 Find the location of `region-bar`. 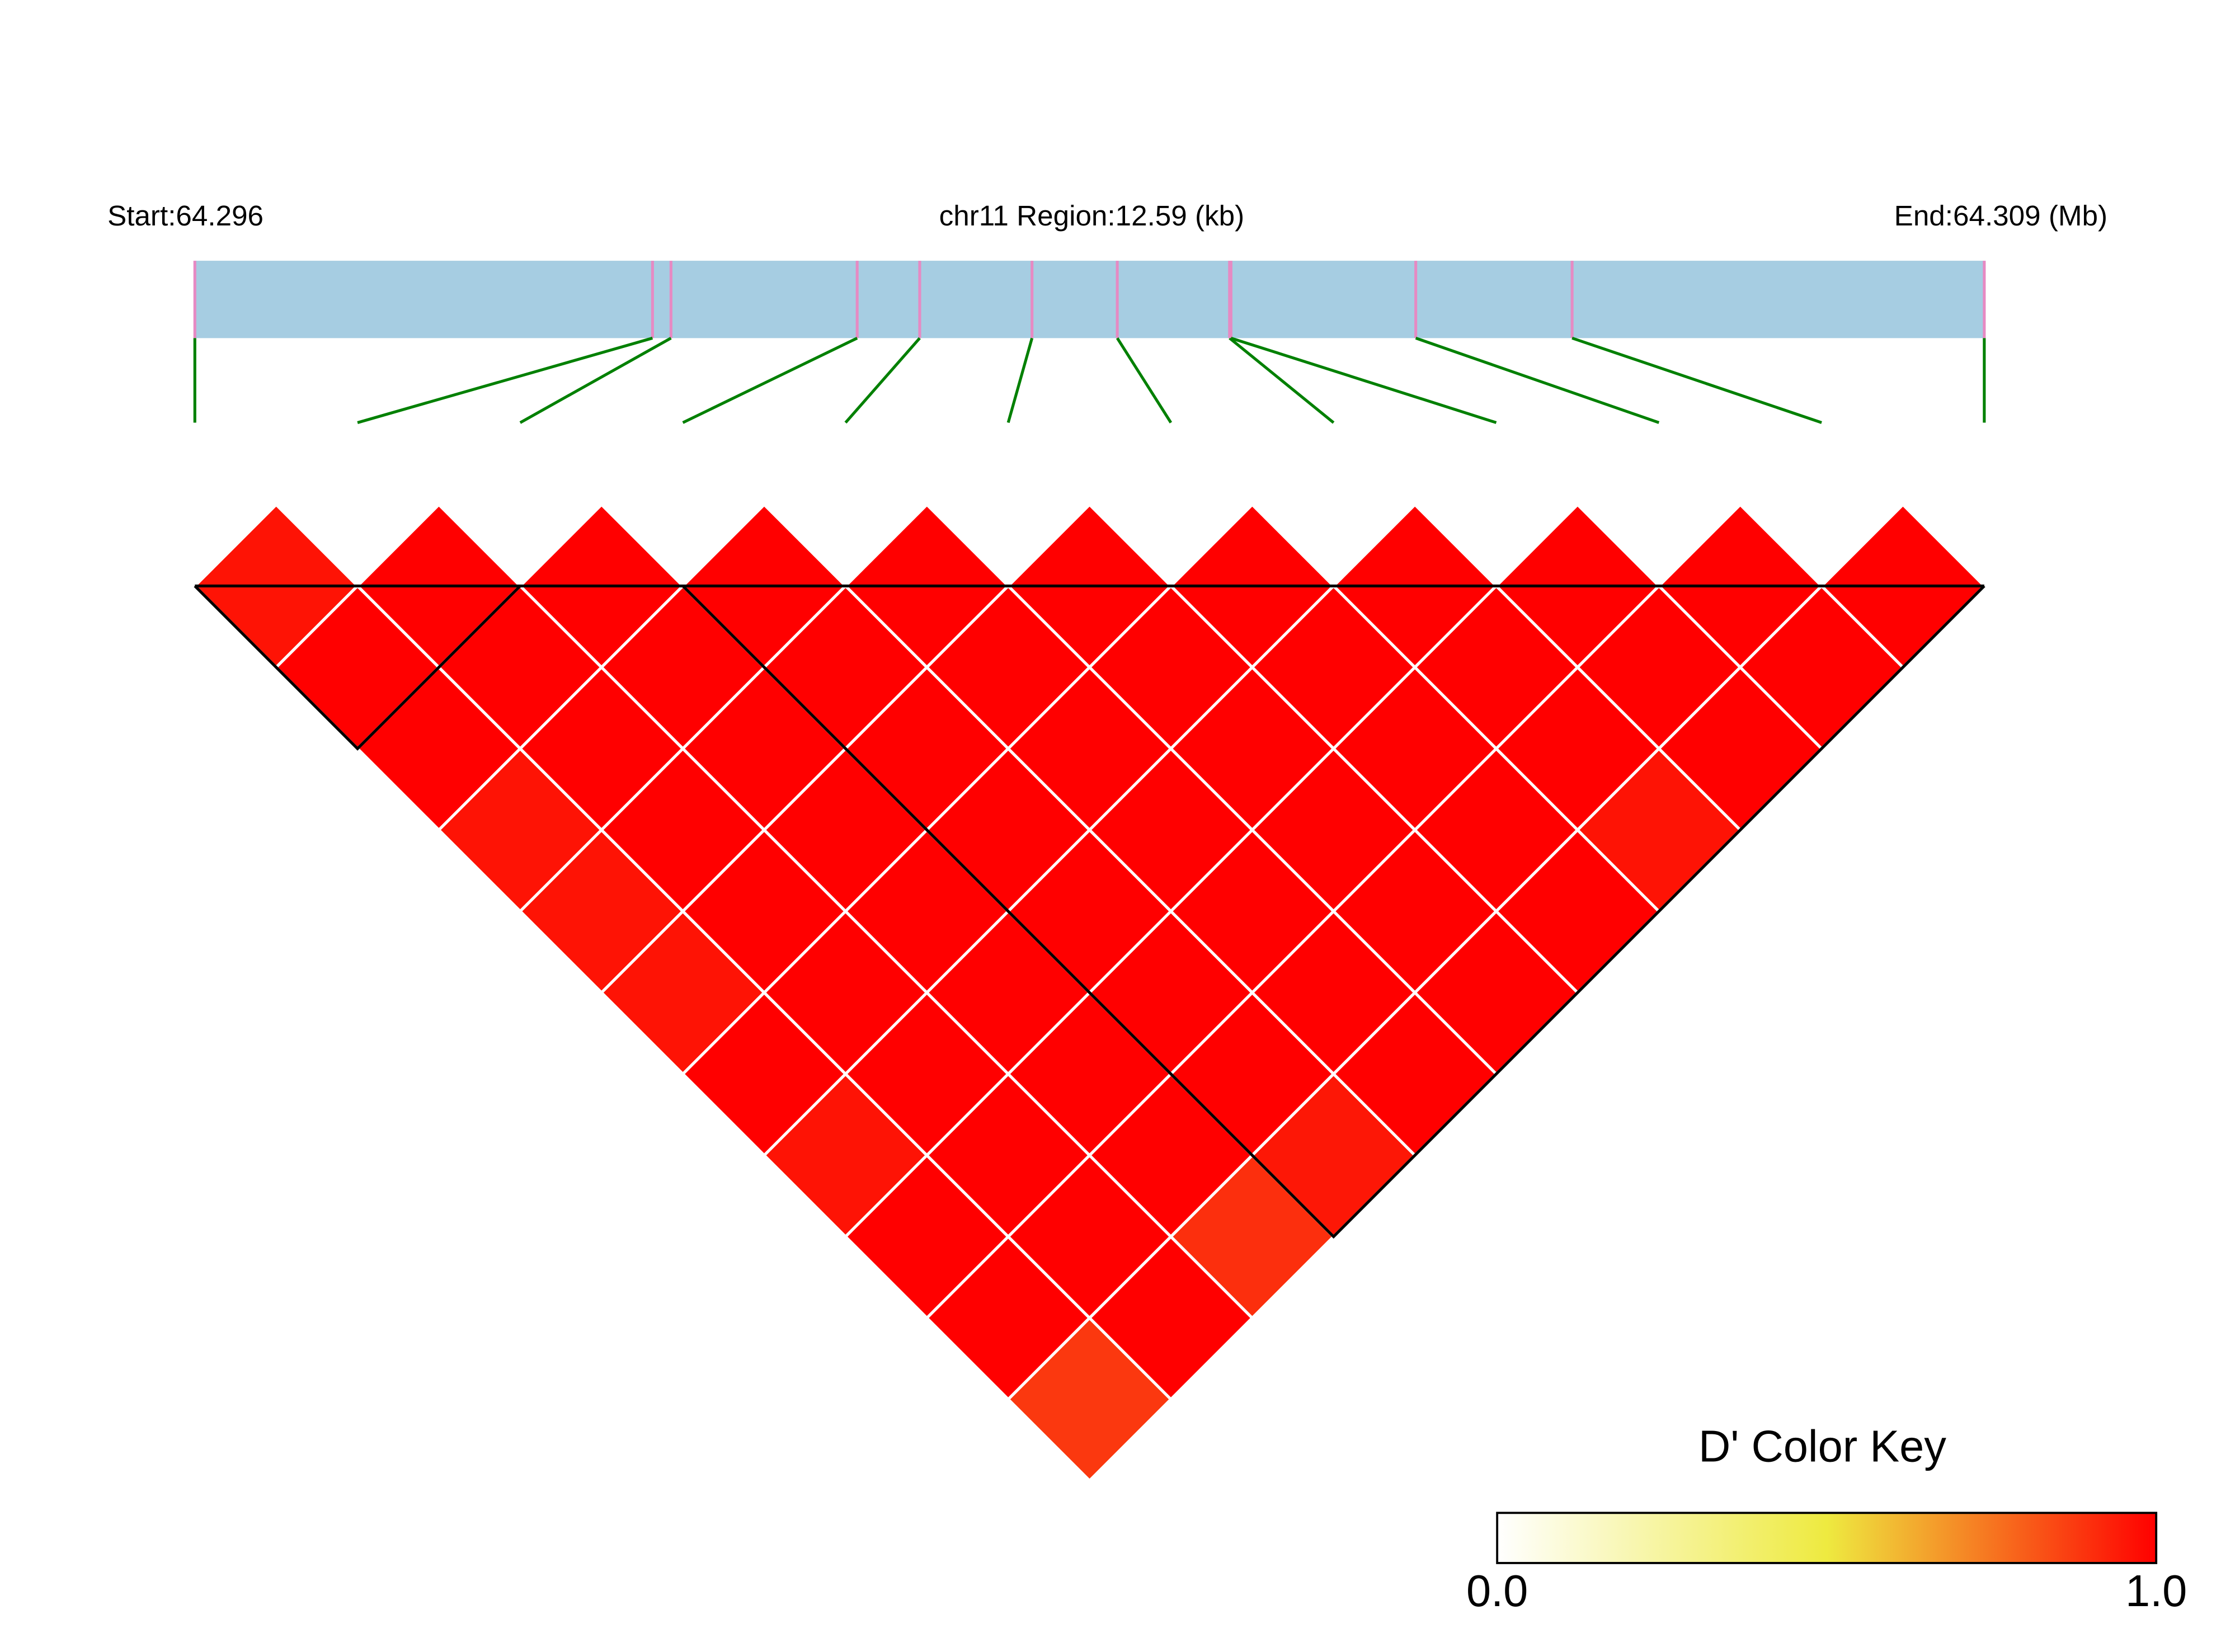

region-bar is located at coordinates (1089, 300).